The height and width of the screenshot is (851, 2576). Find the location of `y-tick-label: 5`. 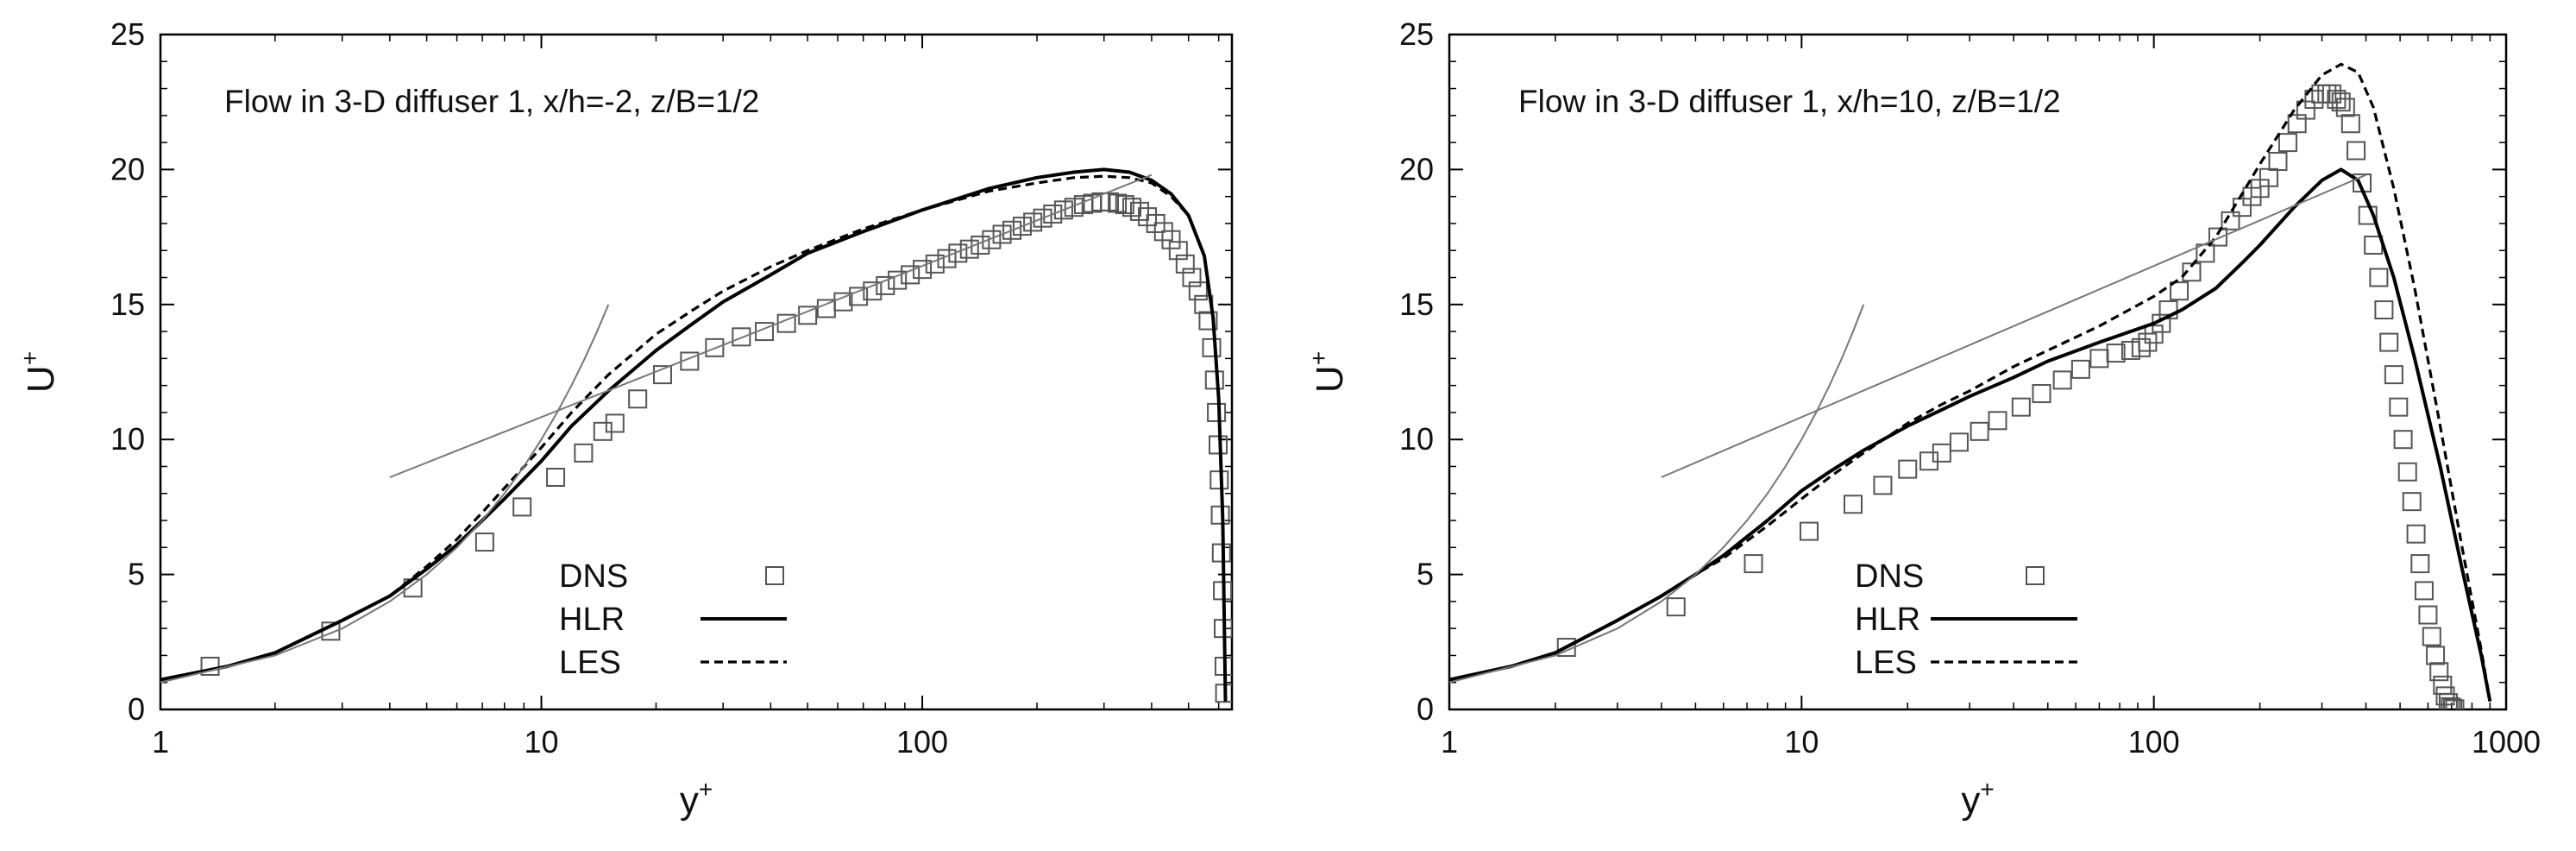

y-tick-label: 5 is located at coordinates (136, 574).